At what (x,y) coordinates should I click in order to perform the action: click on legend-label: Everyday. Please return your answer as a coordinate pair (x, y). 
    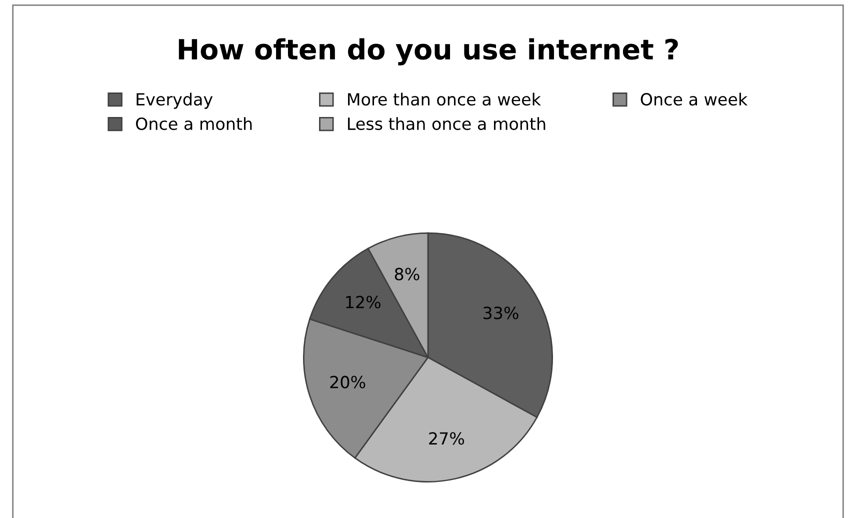
    Looking at the image, I should click on (174, 100).